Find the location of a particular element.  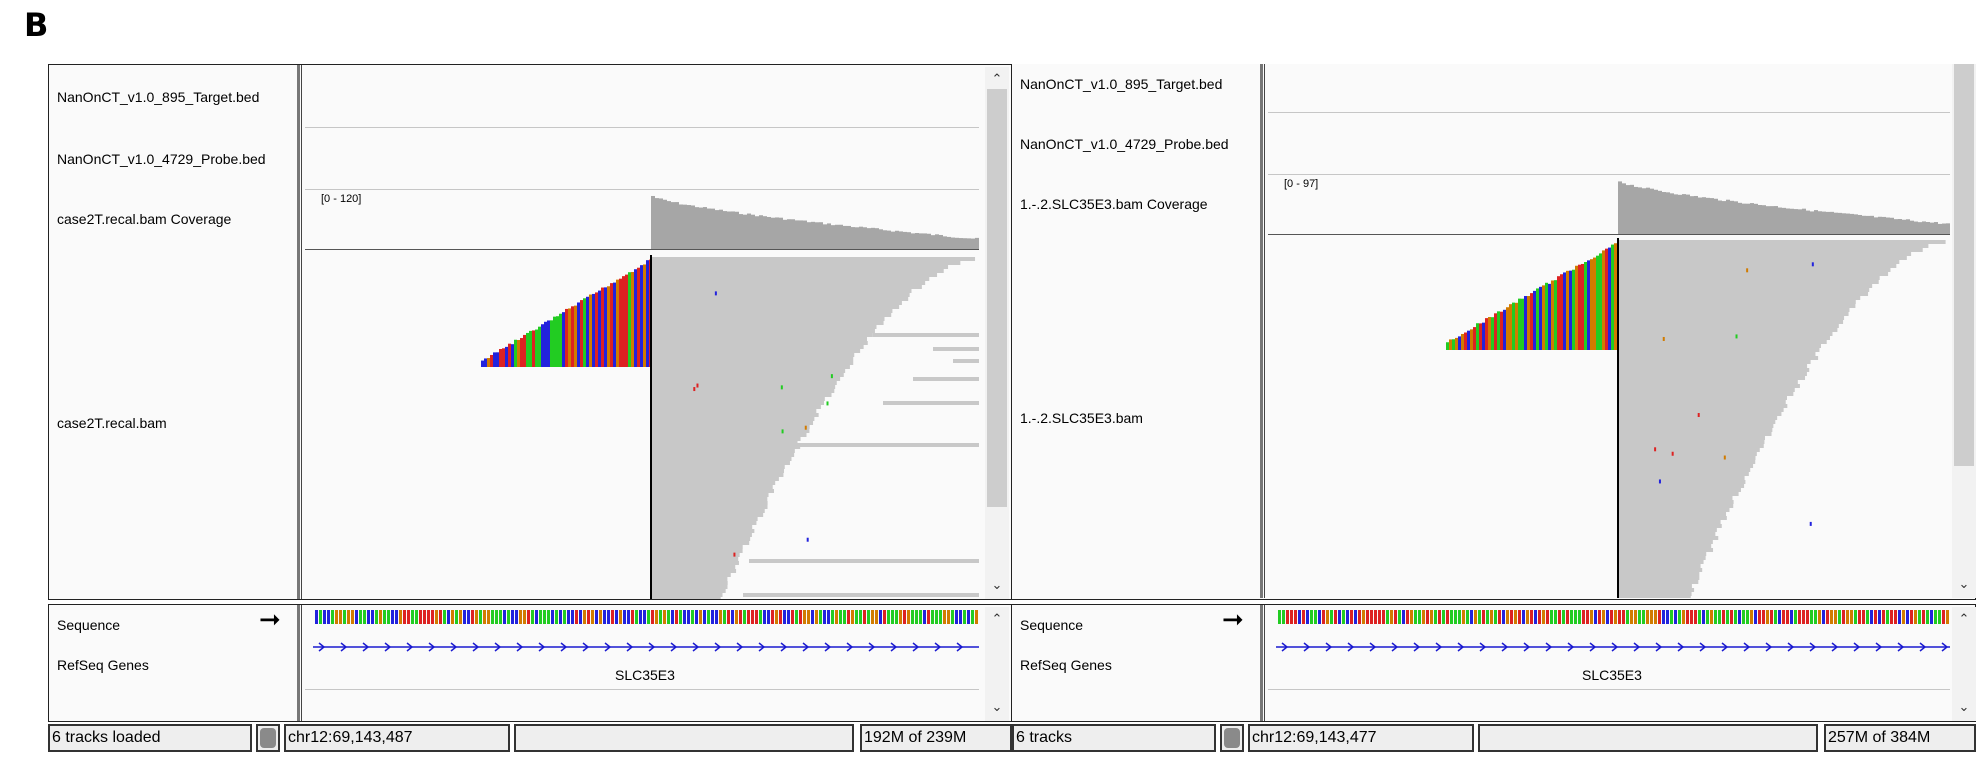

track-name-coverage: 1.-.2.SLC35E3.bam Coverage is located at coordinates (1114, 204).